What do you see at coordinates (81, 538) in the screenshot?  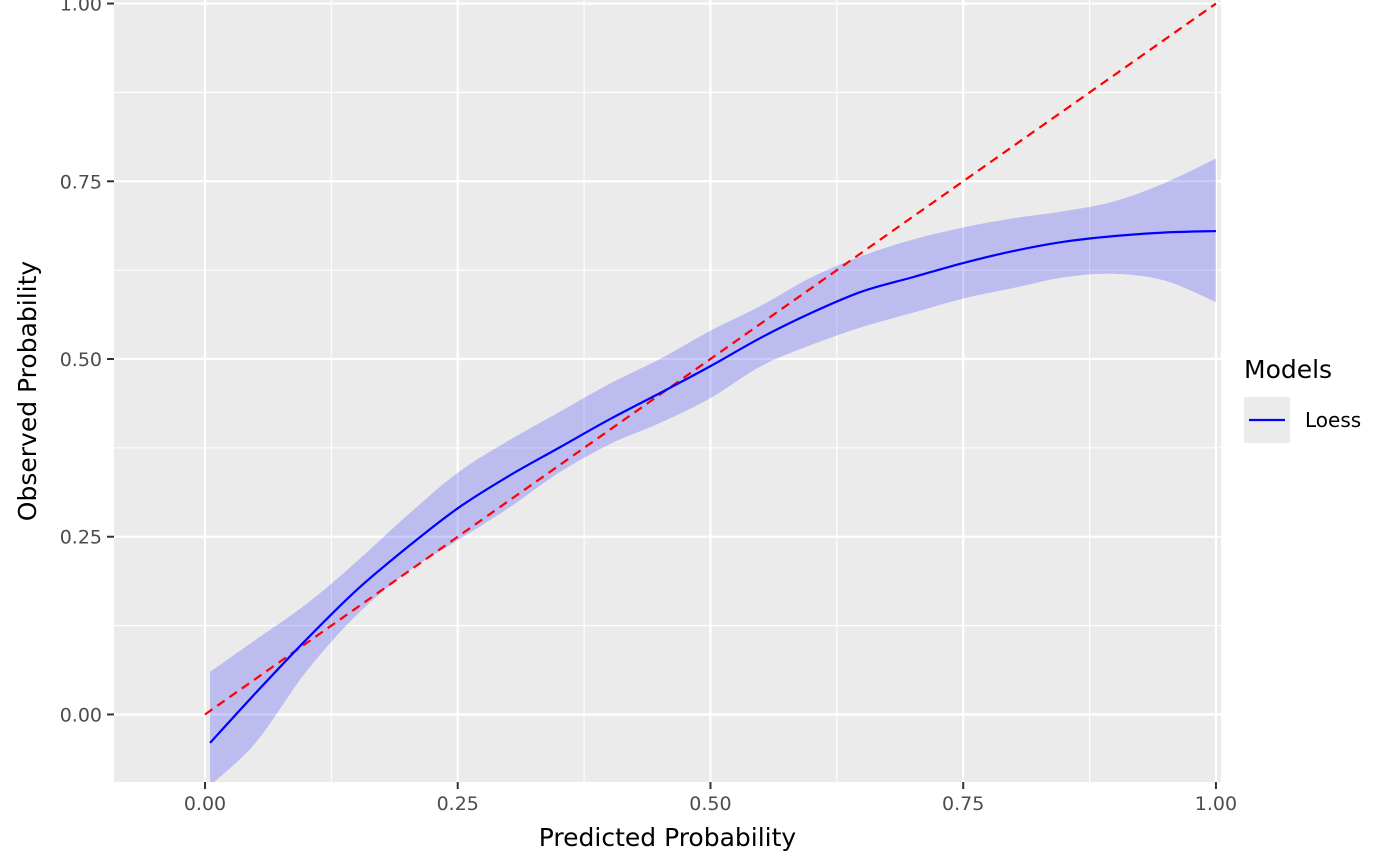 I see `y-tick-label: 0.25` at bounding box center [81, 538].